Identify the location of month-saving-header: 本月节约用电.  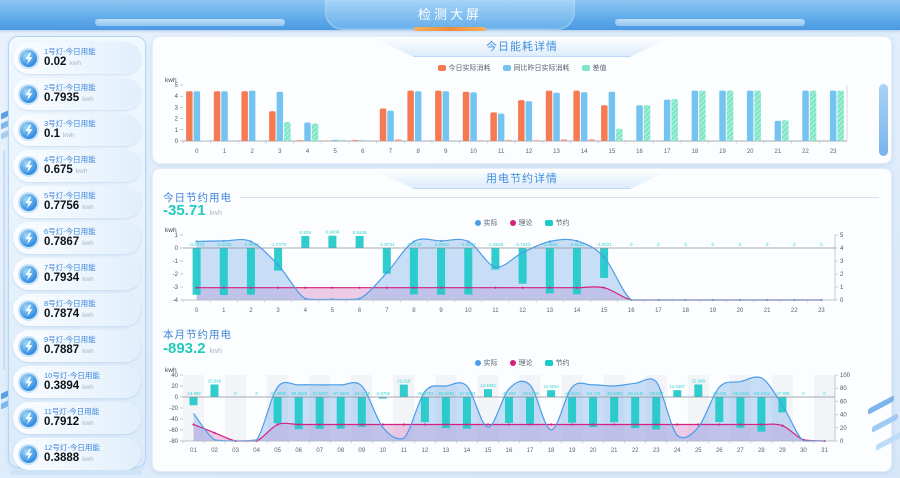
(521, 334).